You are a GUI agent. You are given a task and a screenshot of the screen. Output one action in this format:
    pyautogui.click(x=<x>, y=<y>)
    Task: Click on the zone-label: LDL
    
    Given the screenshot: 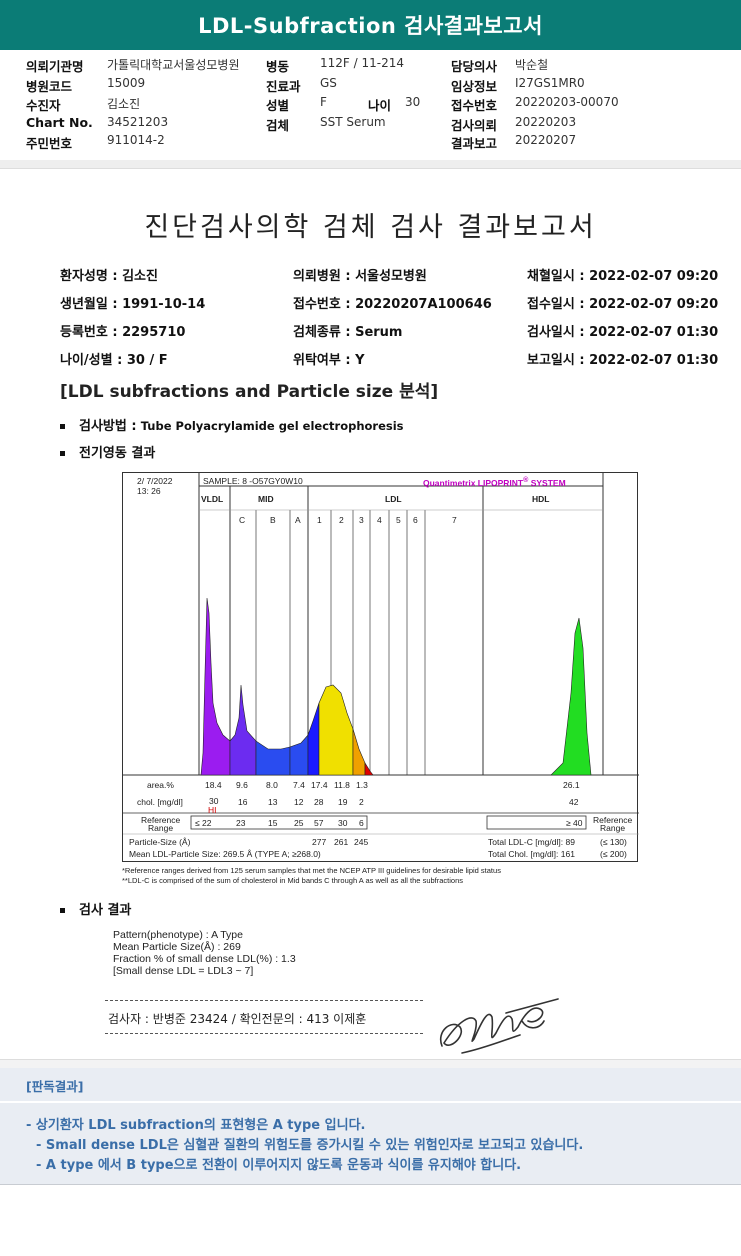 What is the action you would take?
    pyautogui.click(x=393, y=499)
    